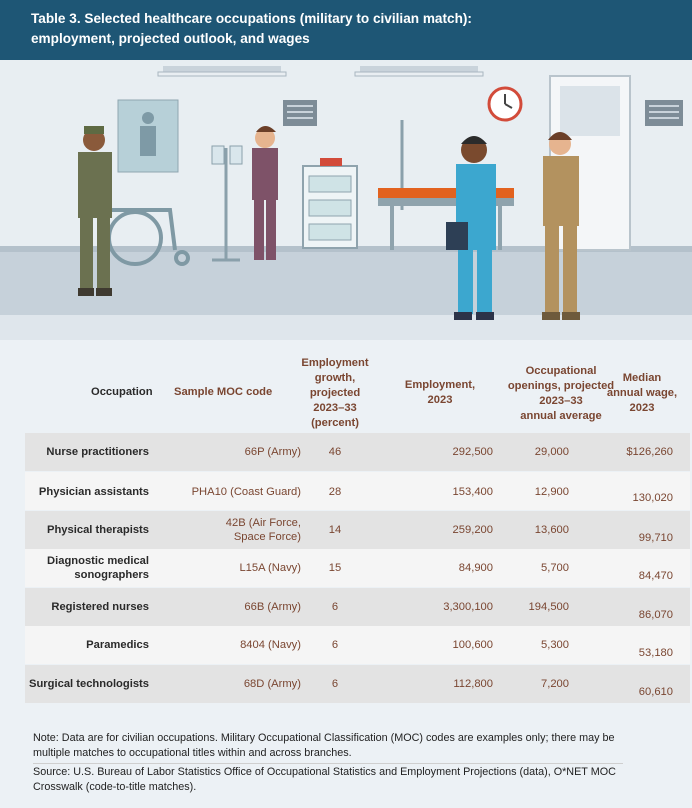 The image size is (692, 808). What do you see at coordinates (335, 452) in the screenshot?
I see `cell-growth: 46` at bounding box center [335, 452].